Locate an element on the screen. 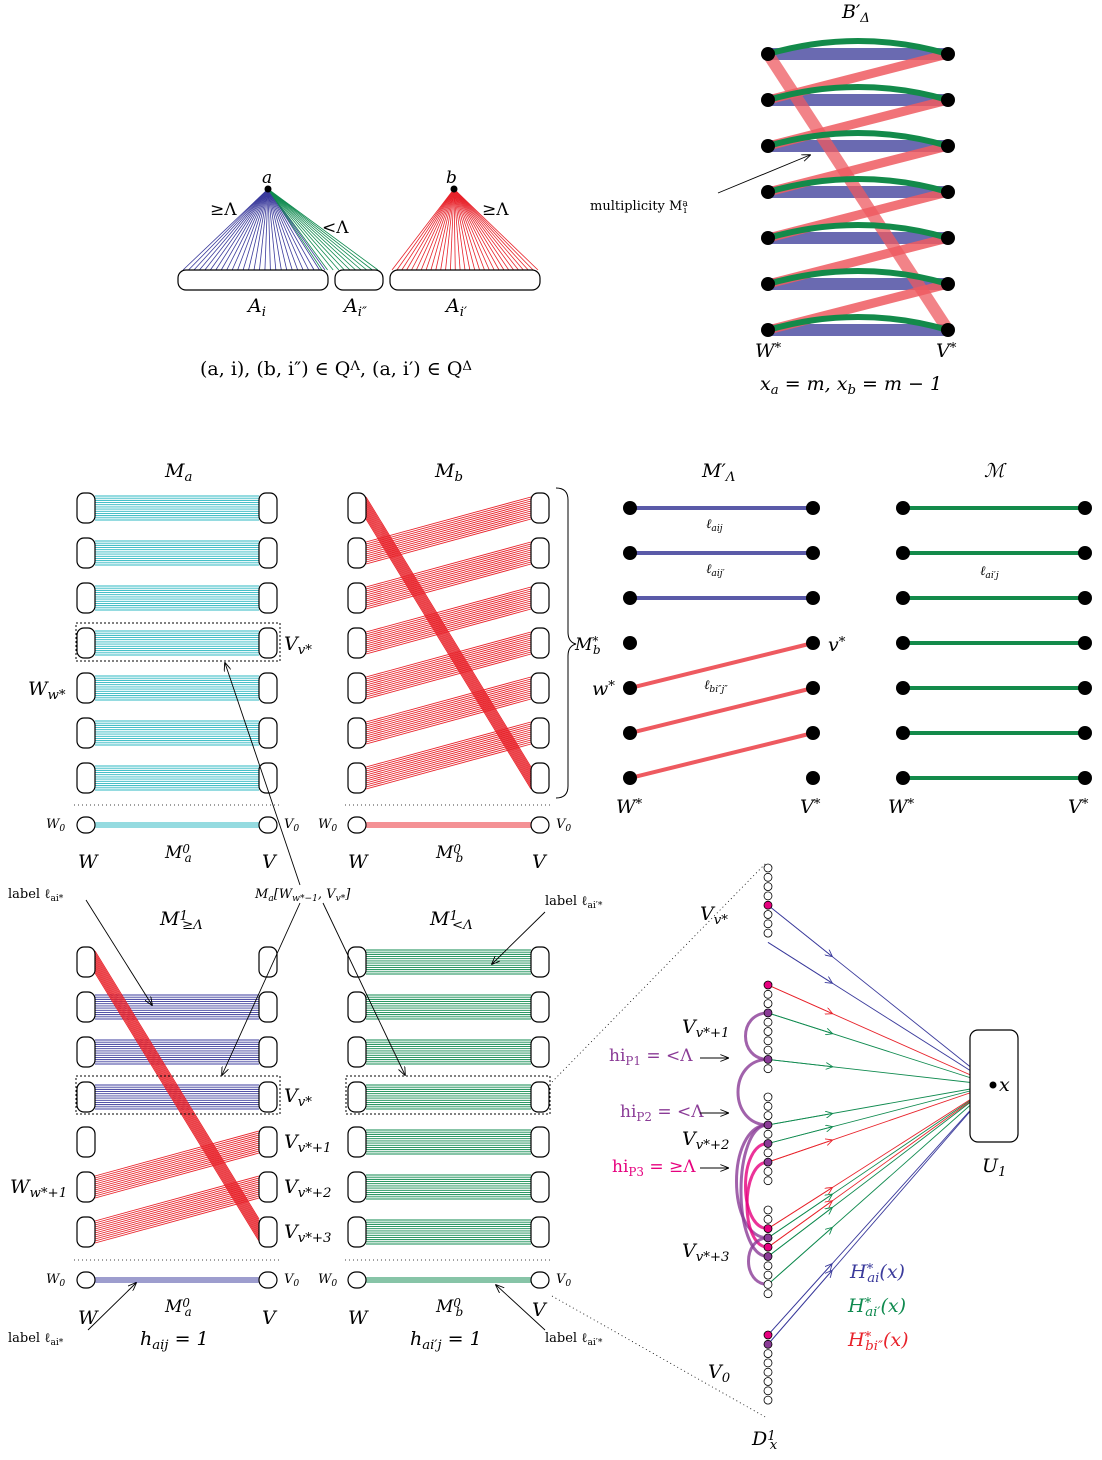 The image size is (1102, 1460). ma-sub-arrow-left is located at coordinates (261, 988).